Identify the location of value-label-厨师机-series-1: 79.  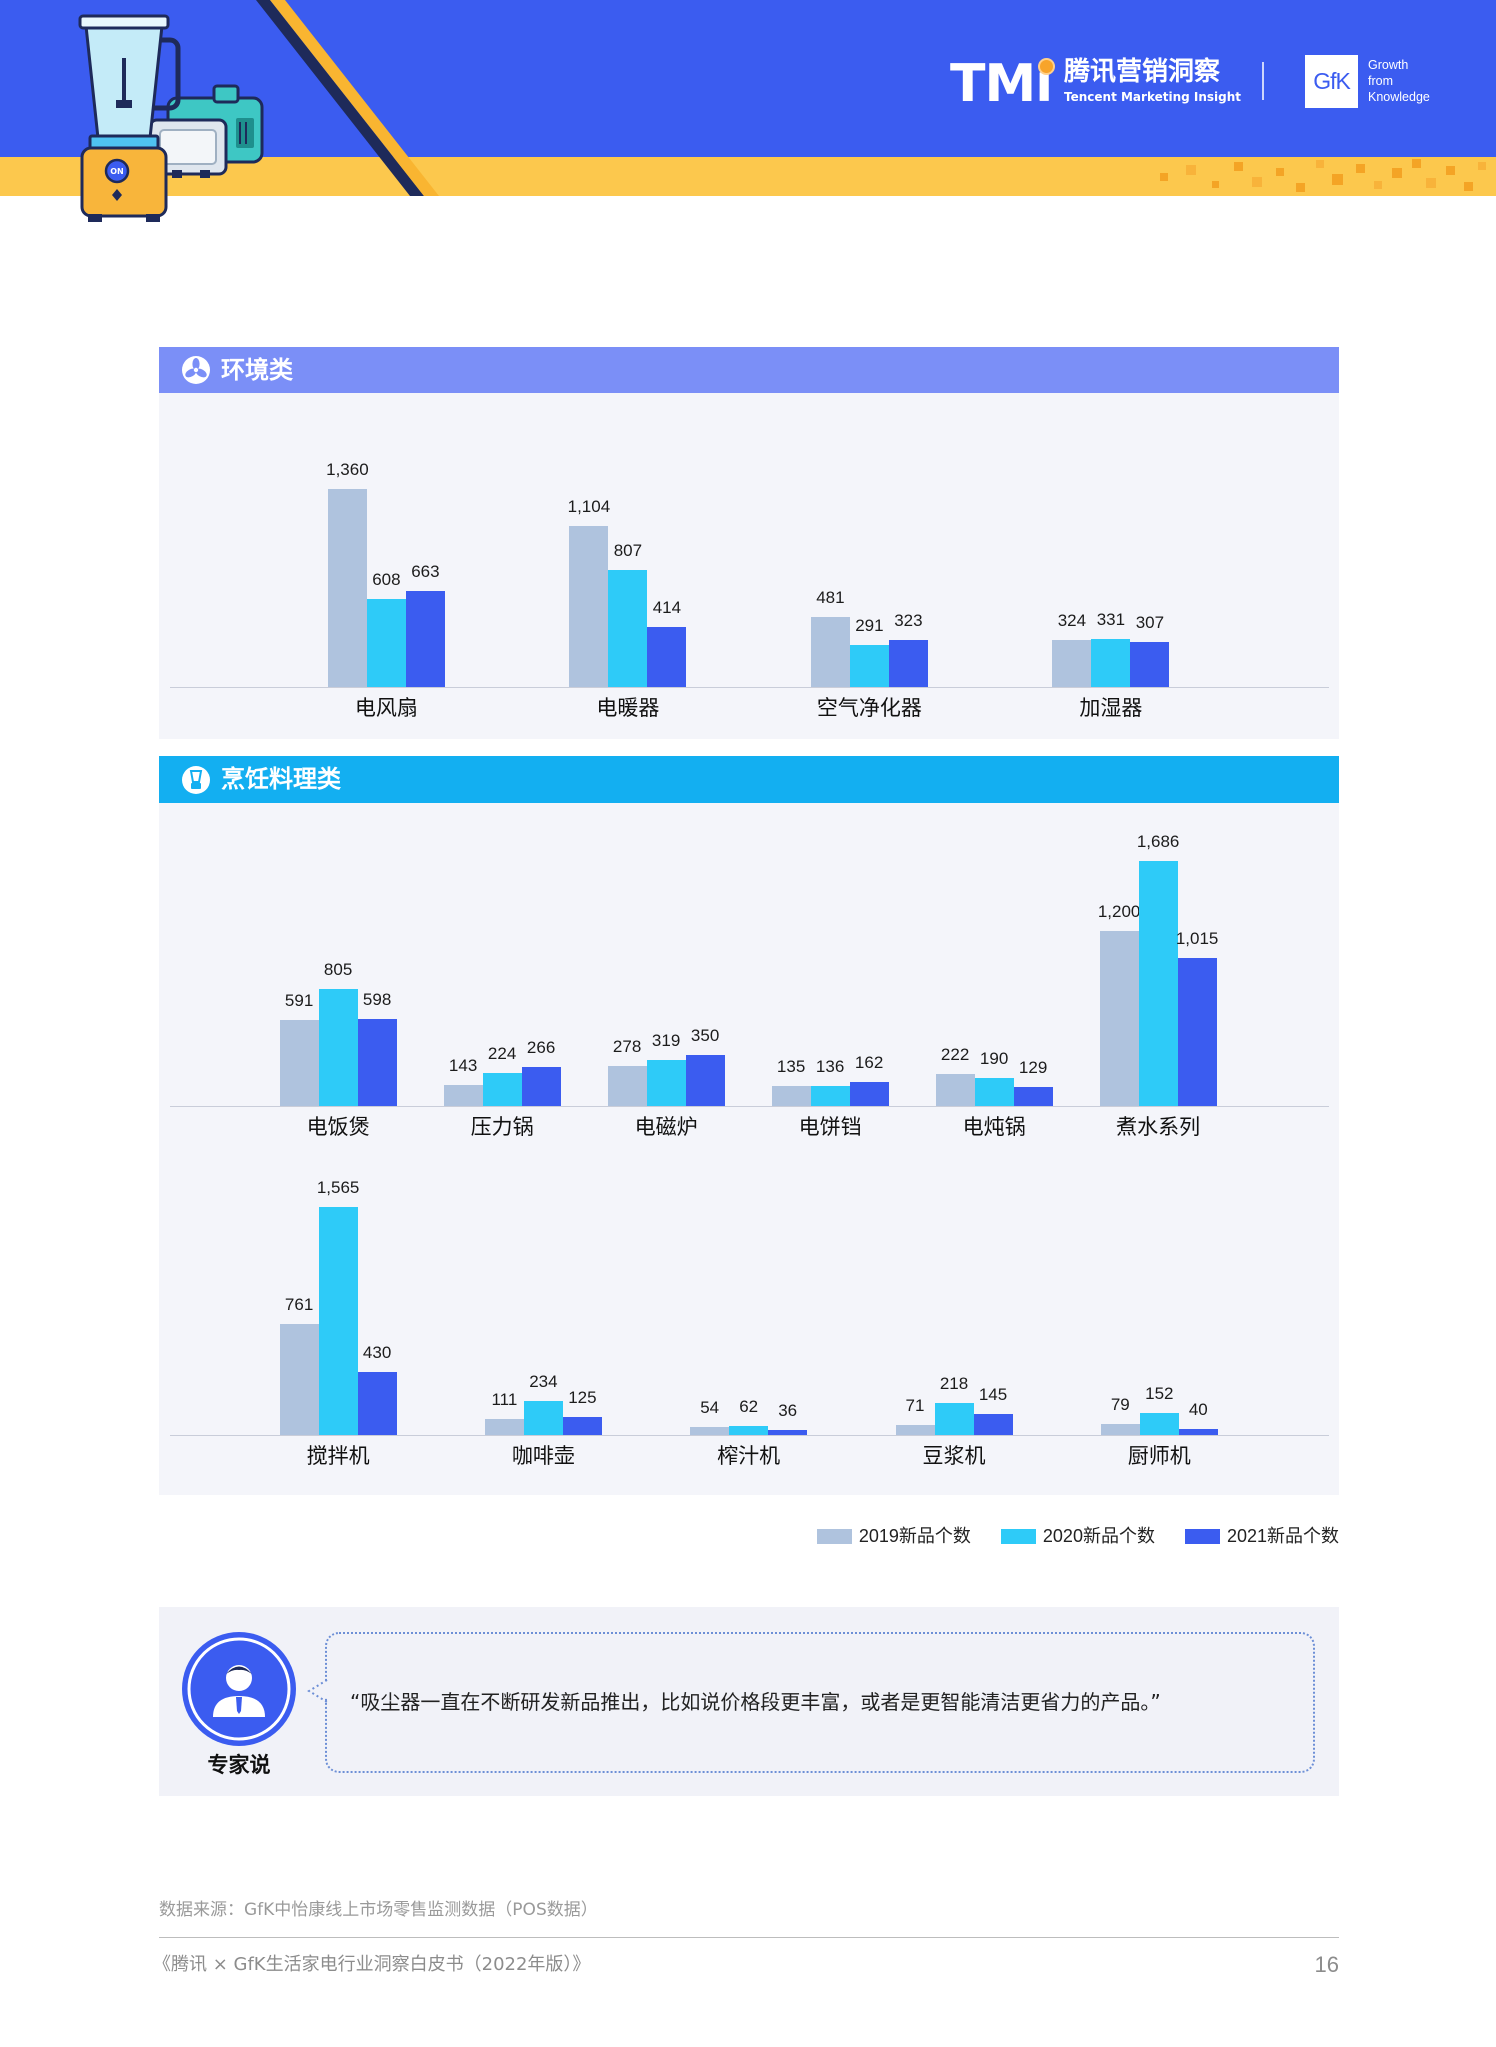
(1120, 1404).